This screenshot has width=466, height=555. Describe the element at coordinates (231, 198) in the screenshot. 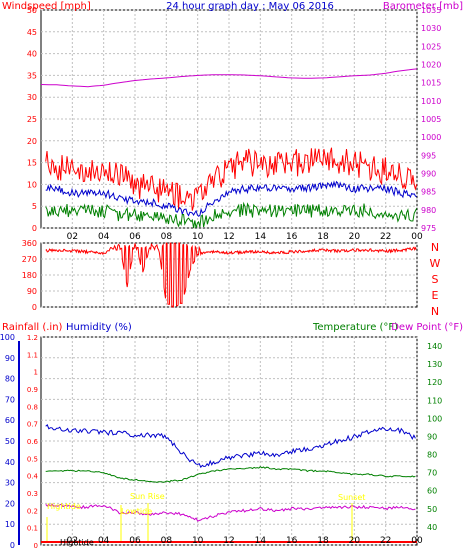

I see `average-line` at that location.